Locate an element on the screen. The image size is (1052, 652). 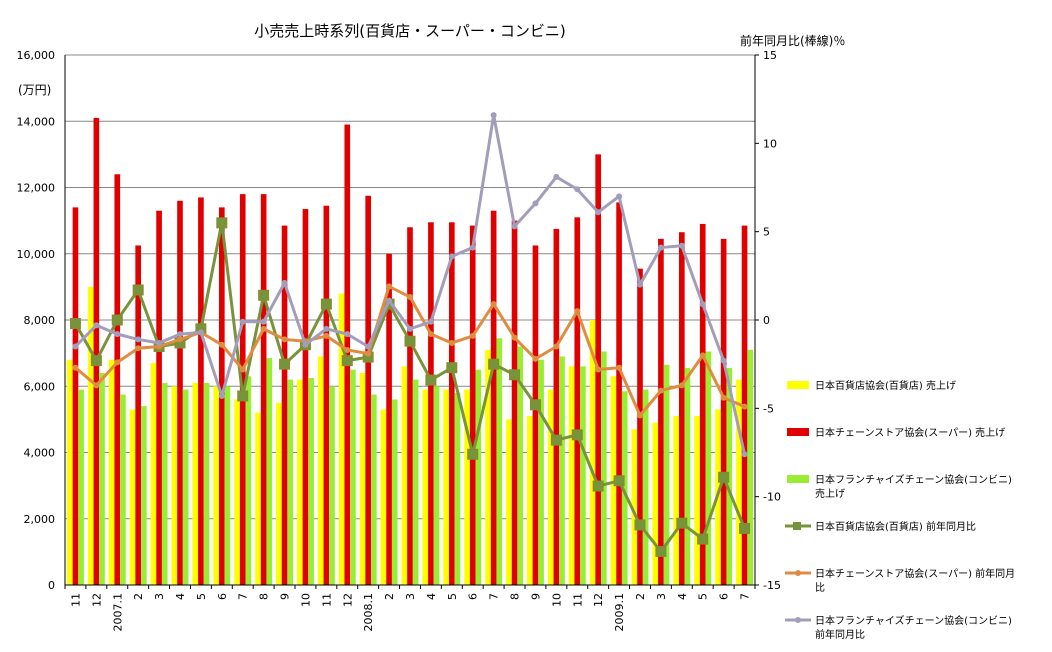
x-tick-label: 4 is located at coordinates (431, 596).